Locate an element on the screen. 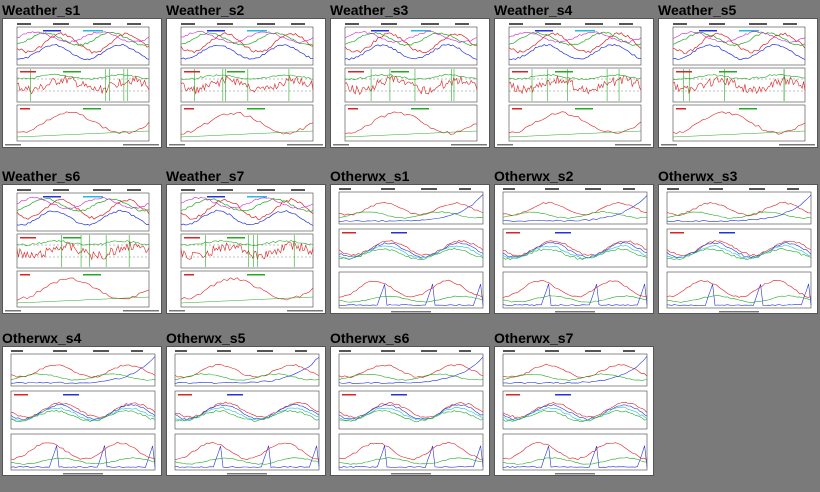  thumbnail-title: Weather_s3 is located at coordinates (369, 10).